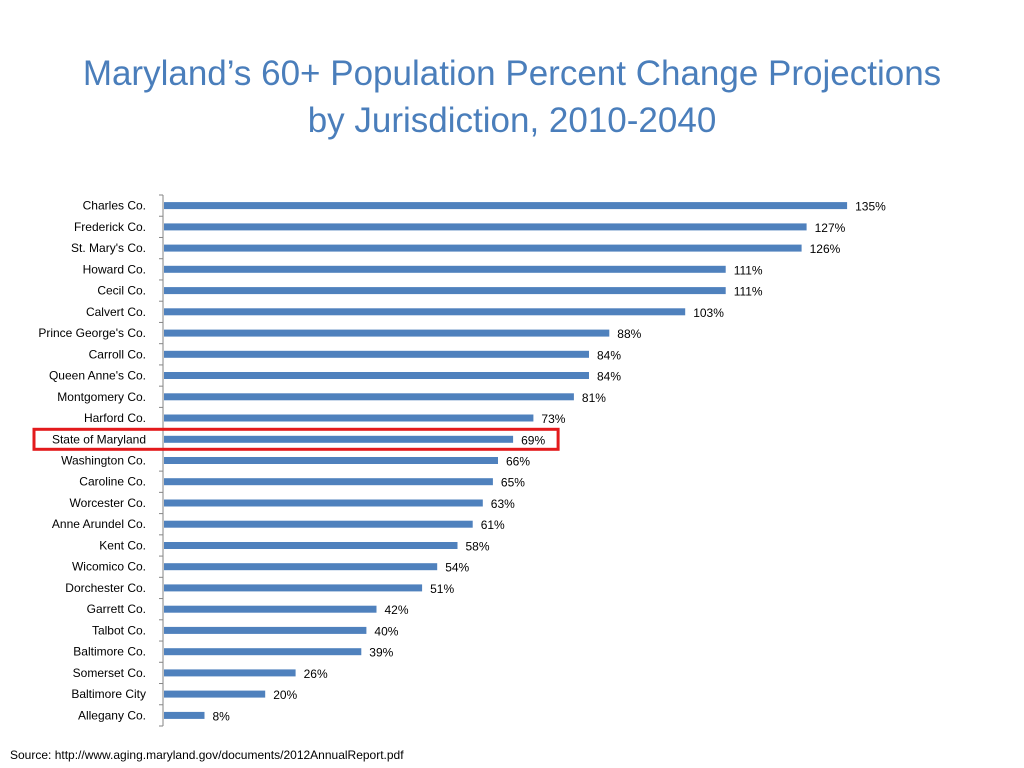 This screenshot has width=1024, height=768. I want to click on data-label: 58%, so click(478, 547).